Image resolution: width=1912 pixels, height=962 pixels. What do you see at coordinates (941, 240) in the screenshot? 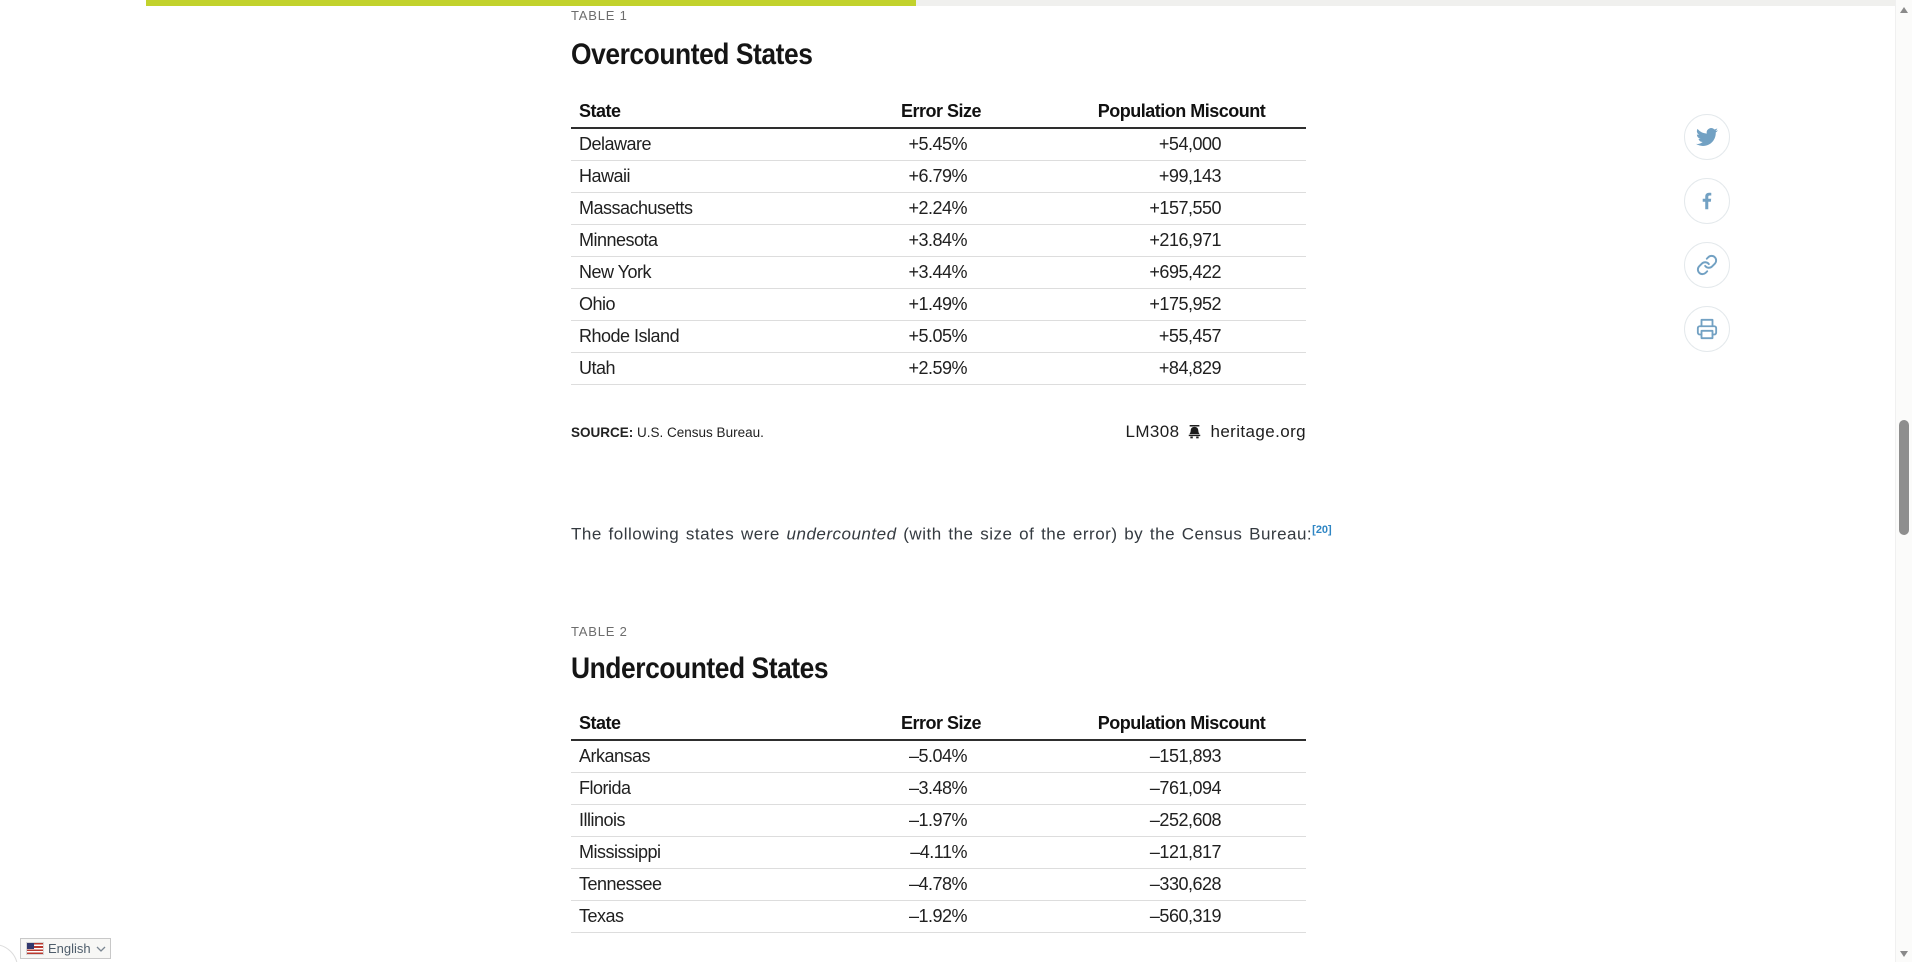
I see `table-cell: +3.84%` at bounding box center [941, 240].